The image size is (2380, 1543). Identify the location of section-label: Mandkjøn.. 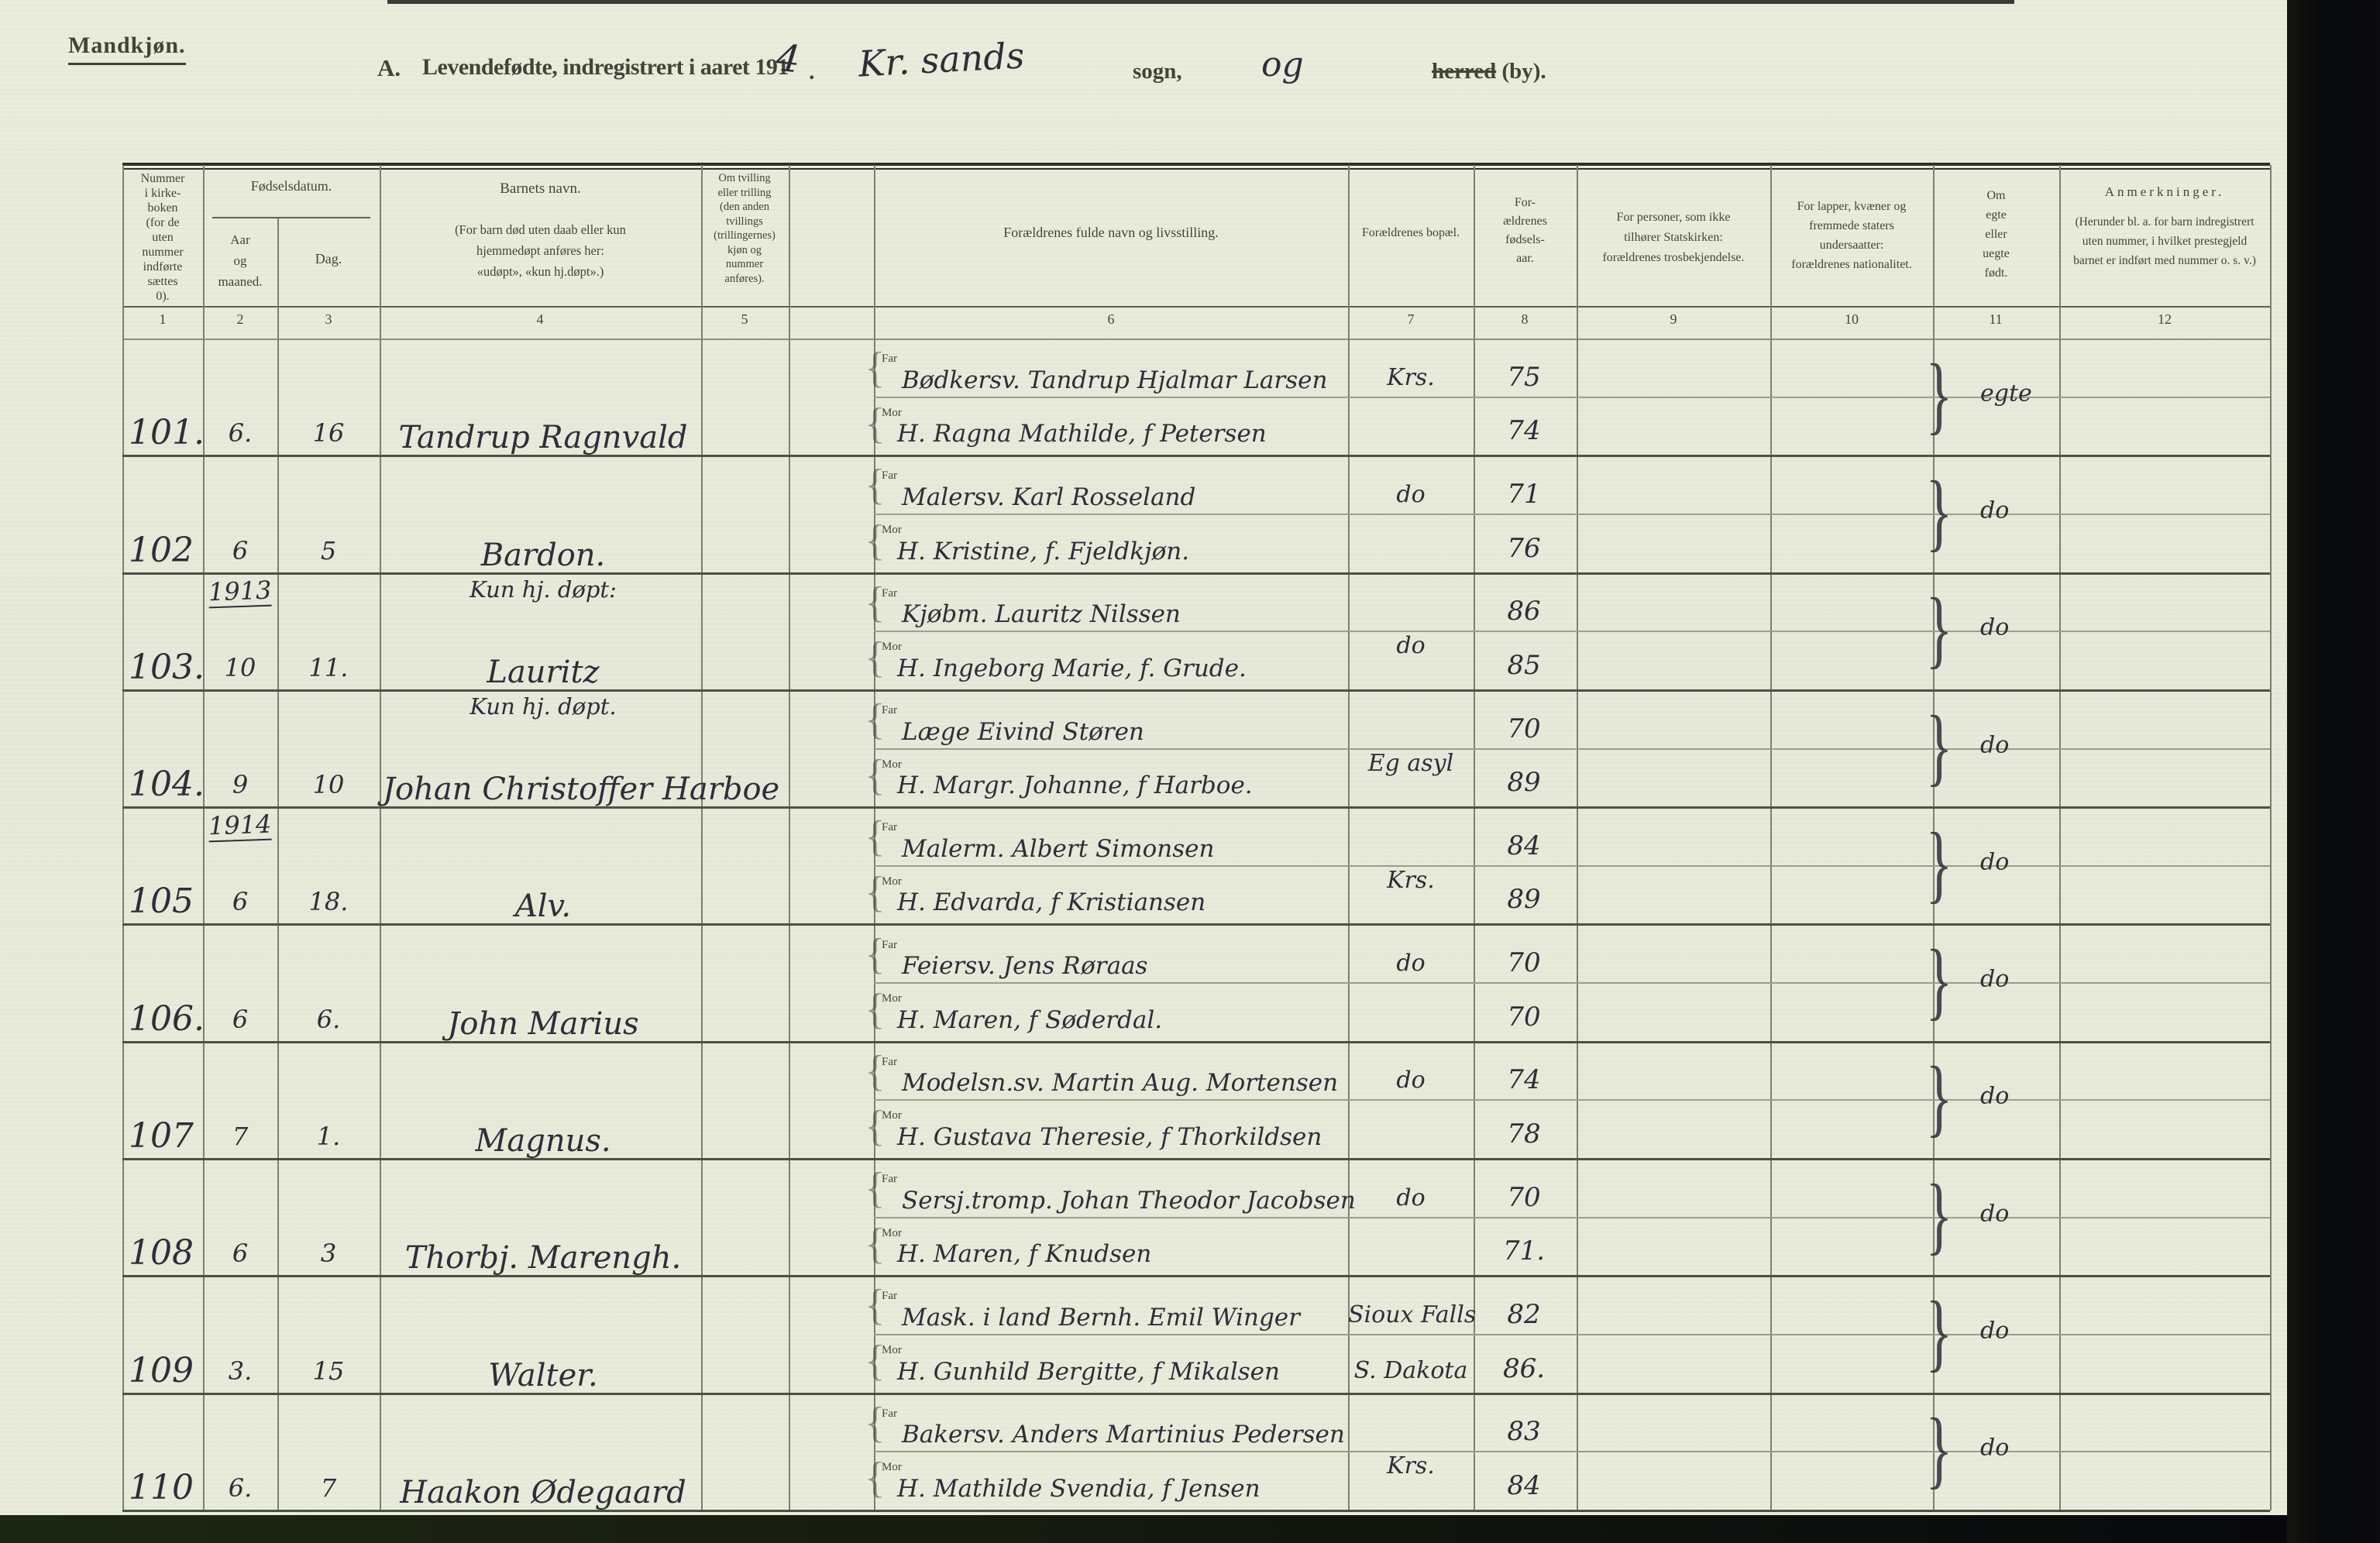
(127, 49).